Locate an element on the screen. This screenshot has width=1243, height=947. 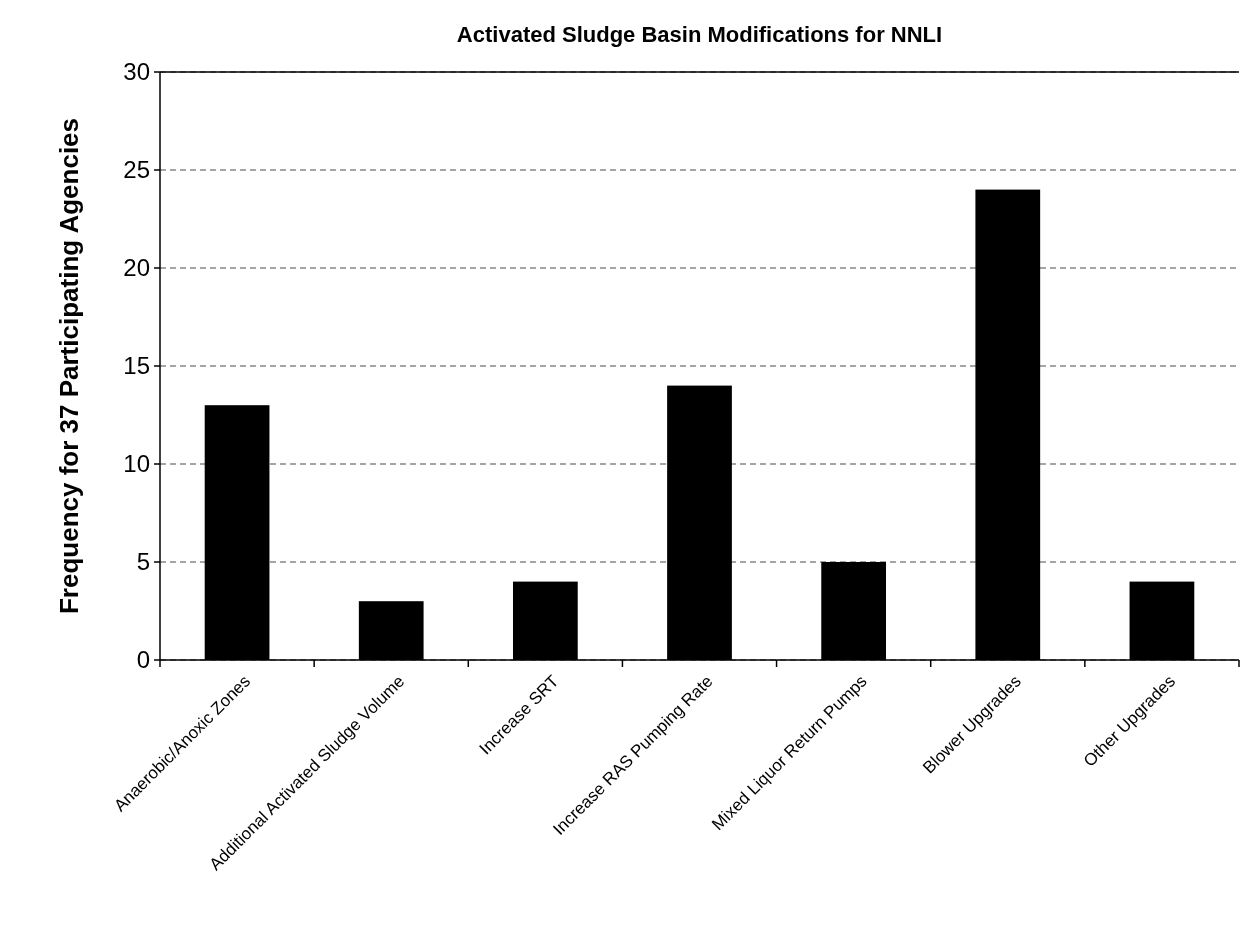
y-tick-label: 5 is located at coordinates (143, 562).